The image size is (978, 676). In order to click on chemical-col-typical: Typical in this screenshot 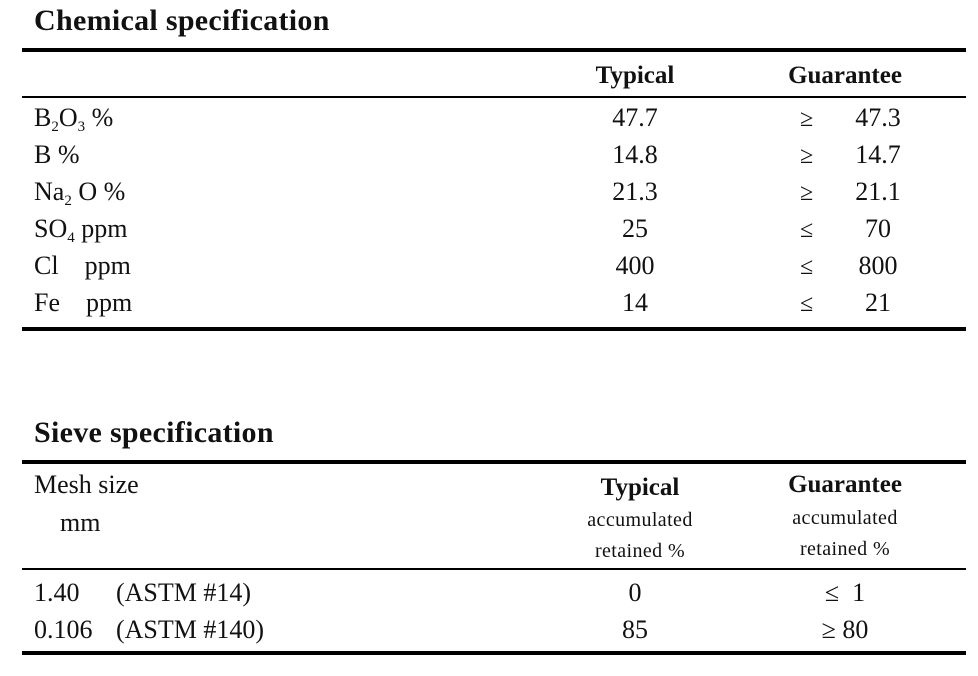, I will do `click(635, 75)`.